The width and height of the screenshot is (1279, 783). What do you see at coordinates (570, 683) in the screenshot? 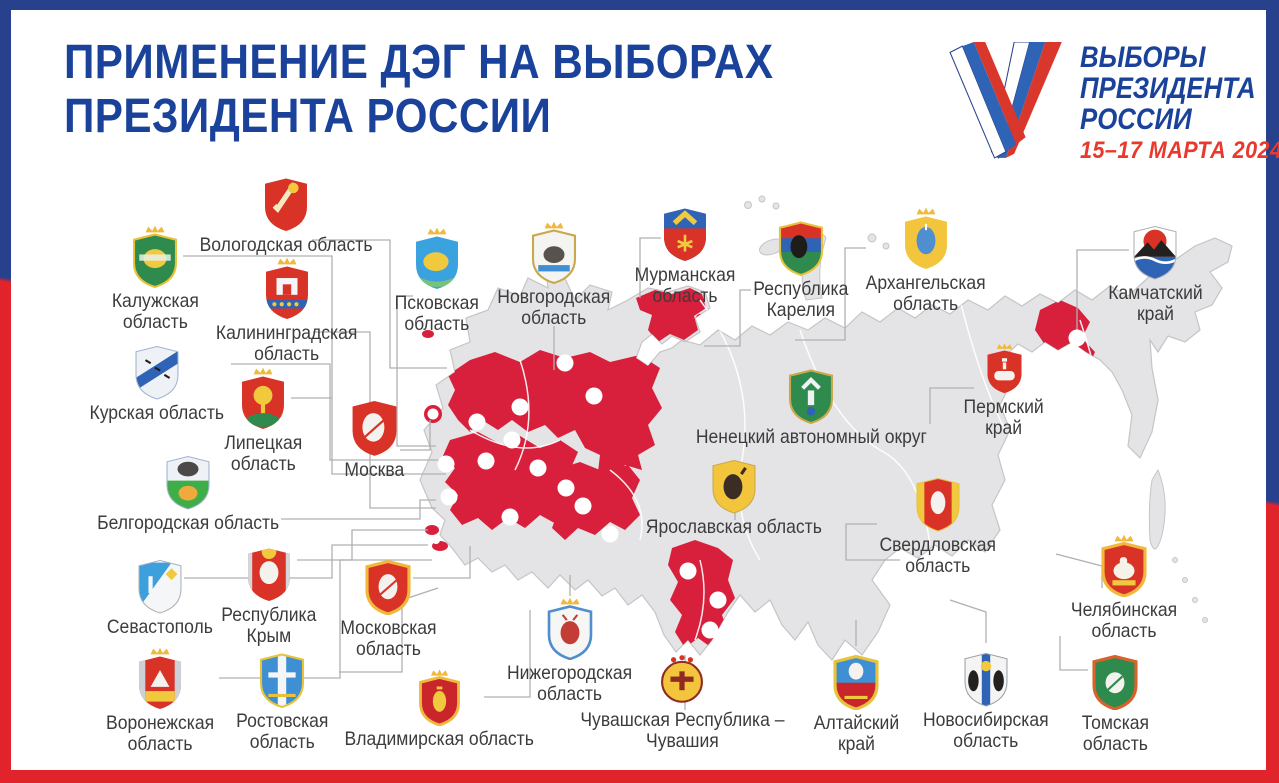
I see `region-label-nizhny: Нижегородская область` at bounding box center [570, 683].